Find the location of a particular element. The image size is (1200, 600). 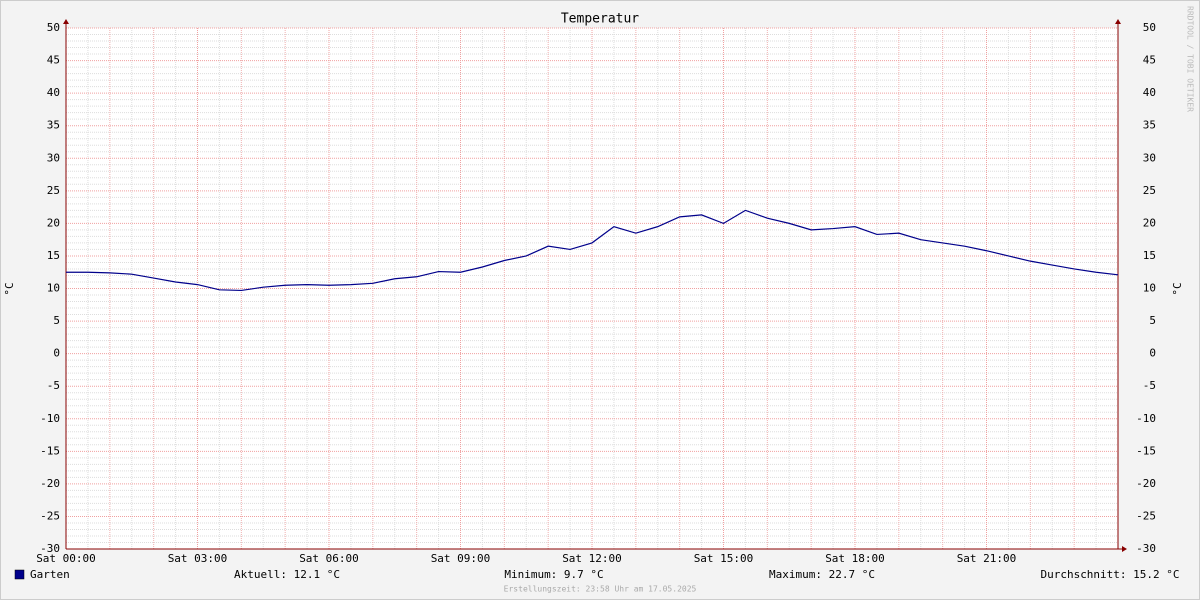

y2-tick-label: 10 is located at coordinates (1149, 288).